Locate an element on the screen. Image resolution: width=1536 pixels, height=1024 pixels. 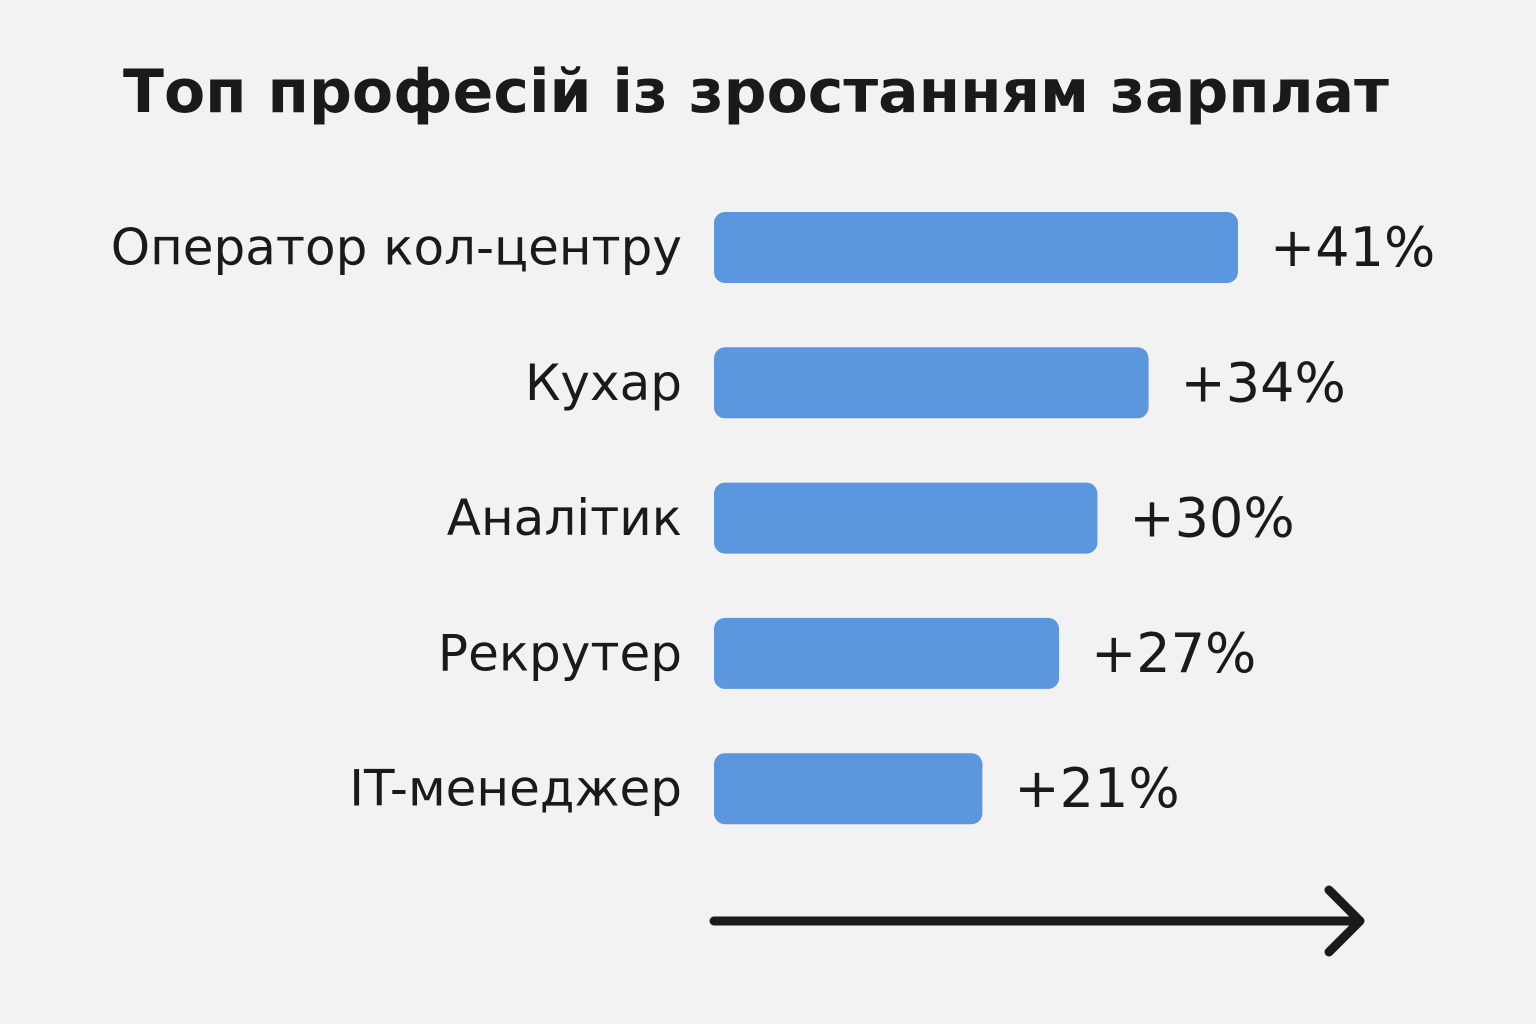
value-label: +27% is located at coordinates (1173, 653).